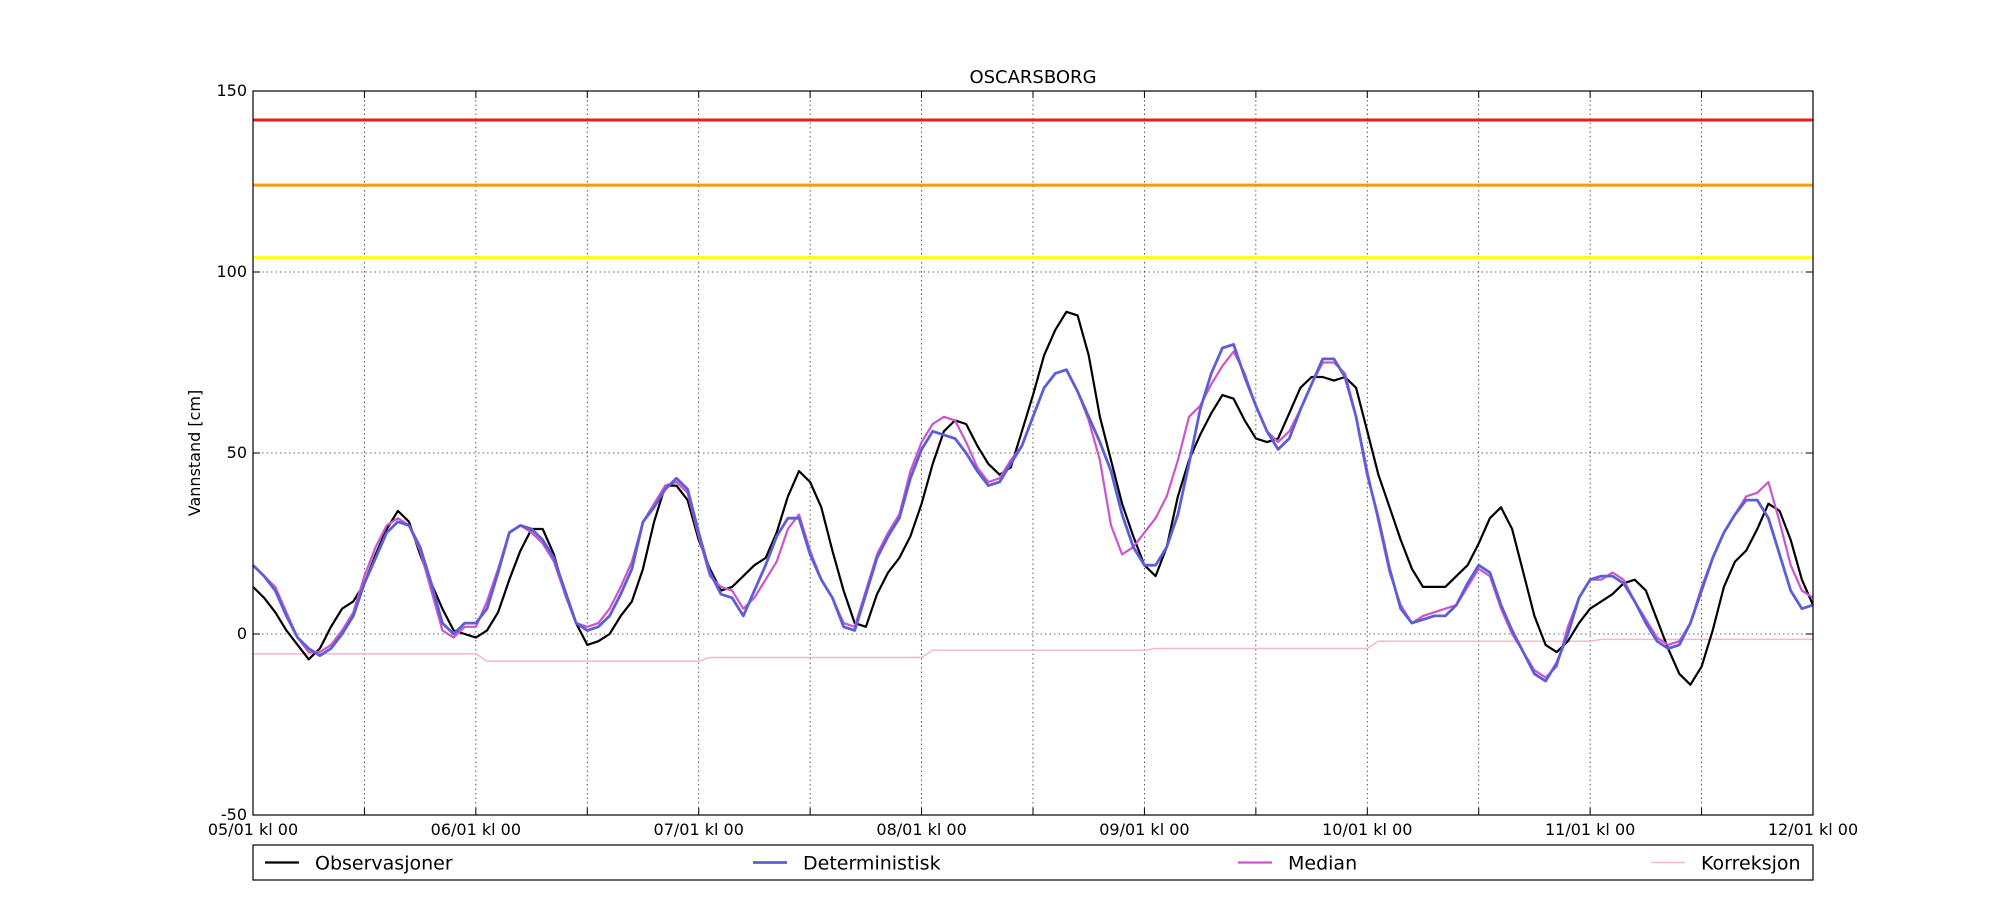 This screenshot has height=900, width=2000. Describe the element at coordinates (476, 829) in the screenshot. I see `x-tick-label-2: 06/01 kl 00` at that location.